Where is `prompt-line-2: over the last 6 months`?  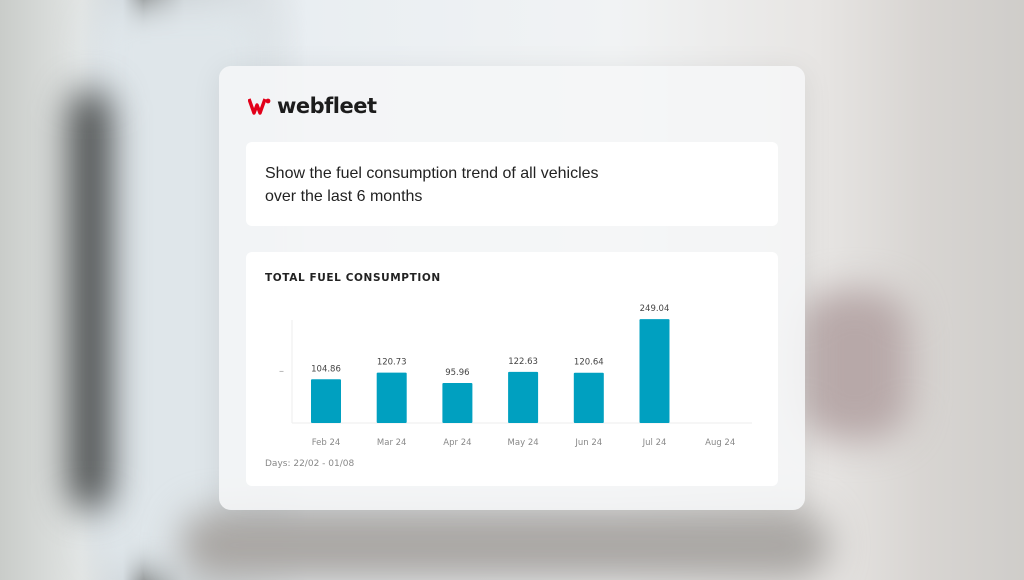
prompt-line-2: over the last 6 months is located at coordinates (344, 196).